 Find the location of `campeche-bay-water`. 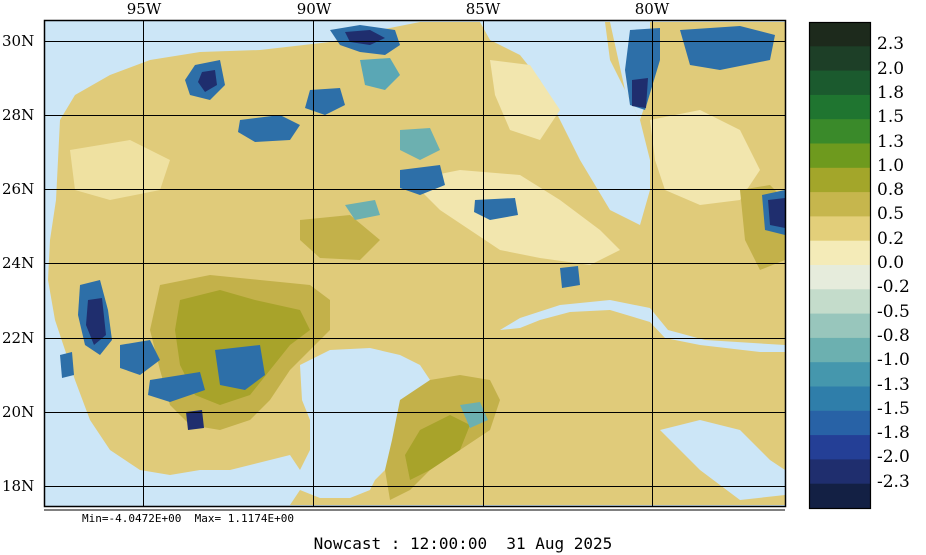

campeche-bay-water is located at coordinates (365, 423).